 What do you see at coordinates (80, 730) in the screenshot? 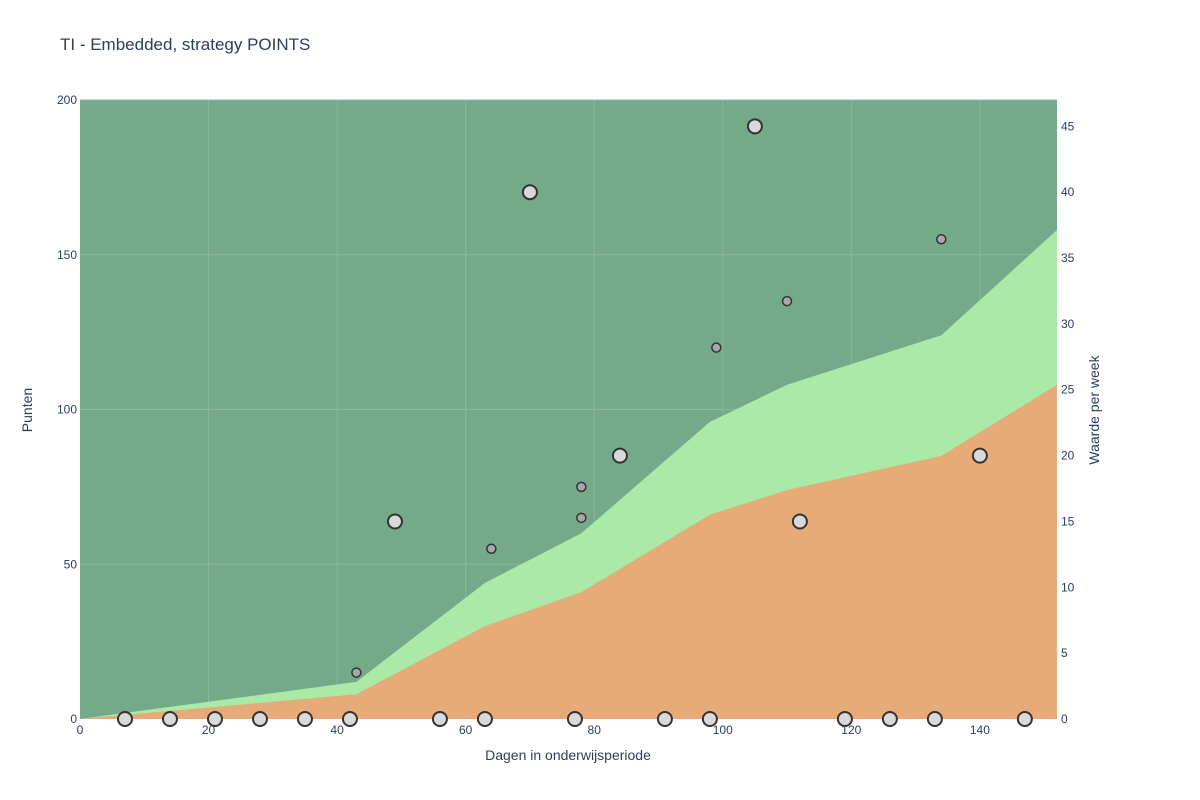
I see `x-tick-label: 0` at bounding box center [80, 730].